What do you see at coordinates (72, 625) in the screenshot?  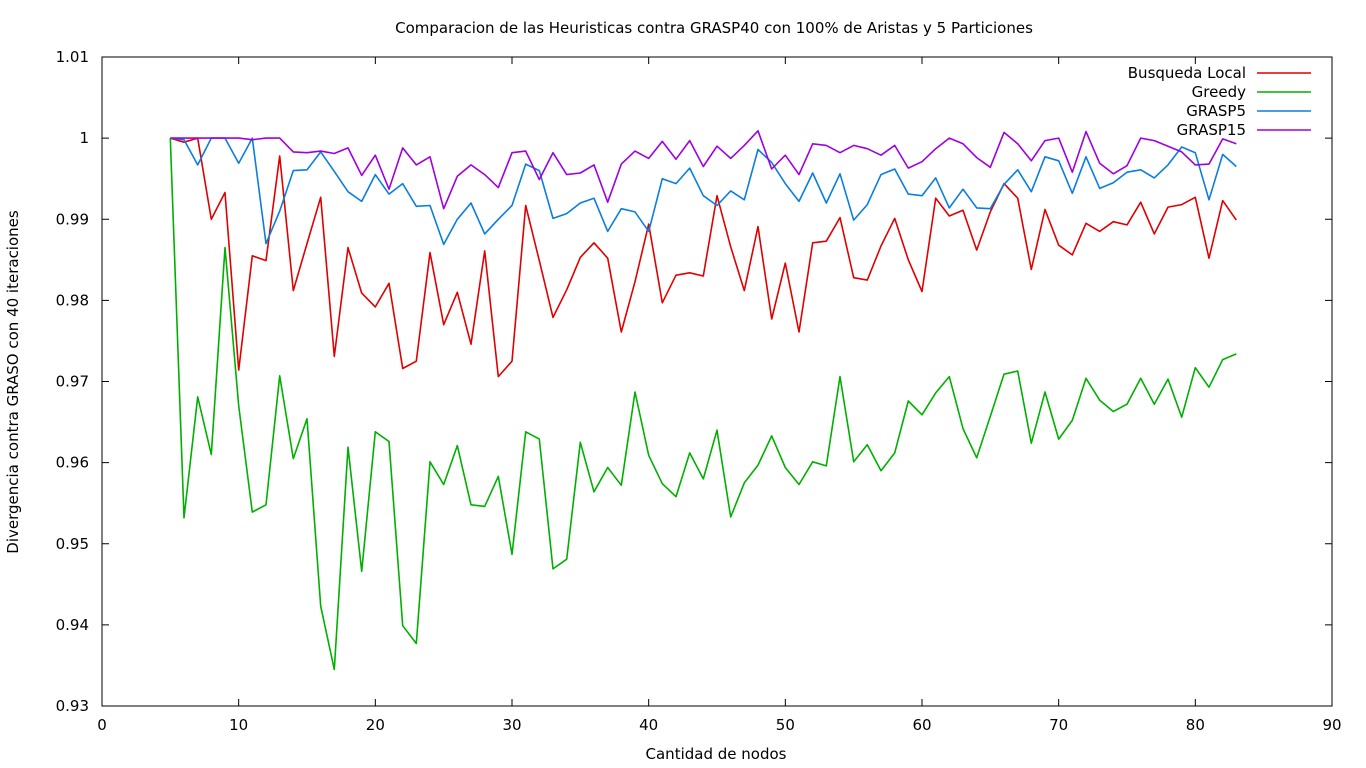 I see `y-tick-label: 0.94` at bounding box center [72, 625].